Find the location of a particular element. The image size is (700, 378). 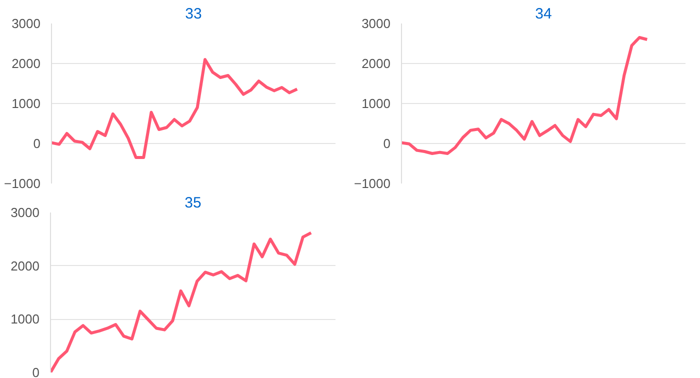

chart-title: 35 is located at coordinates (193, 203).